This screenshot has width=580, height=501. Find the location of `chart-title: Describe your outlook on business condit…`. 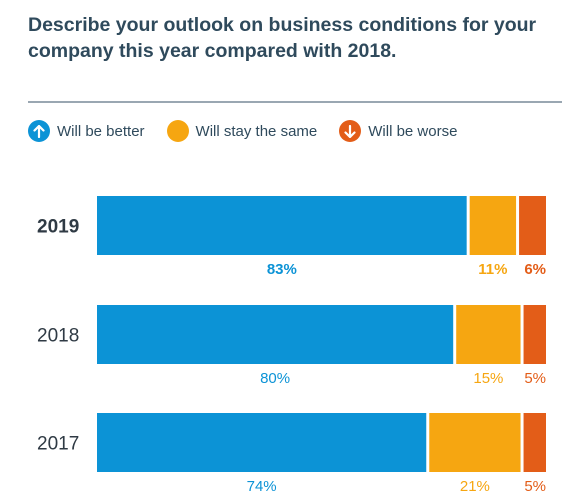

chart-title: Describe your outlook on business condit… is located at coordinates (282, 38).